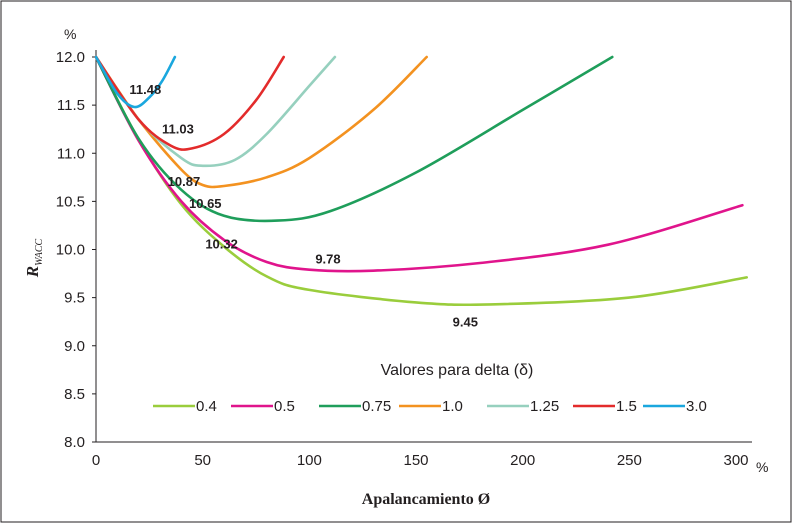 This screenshot has width=792, height=523. What do you see at coordinates (762, 467) in the screenshot?
I see `x-unit-label: %` at bounding box center [762, 467].